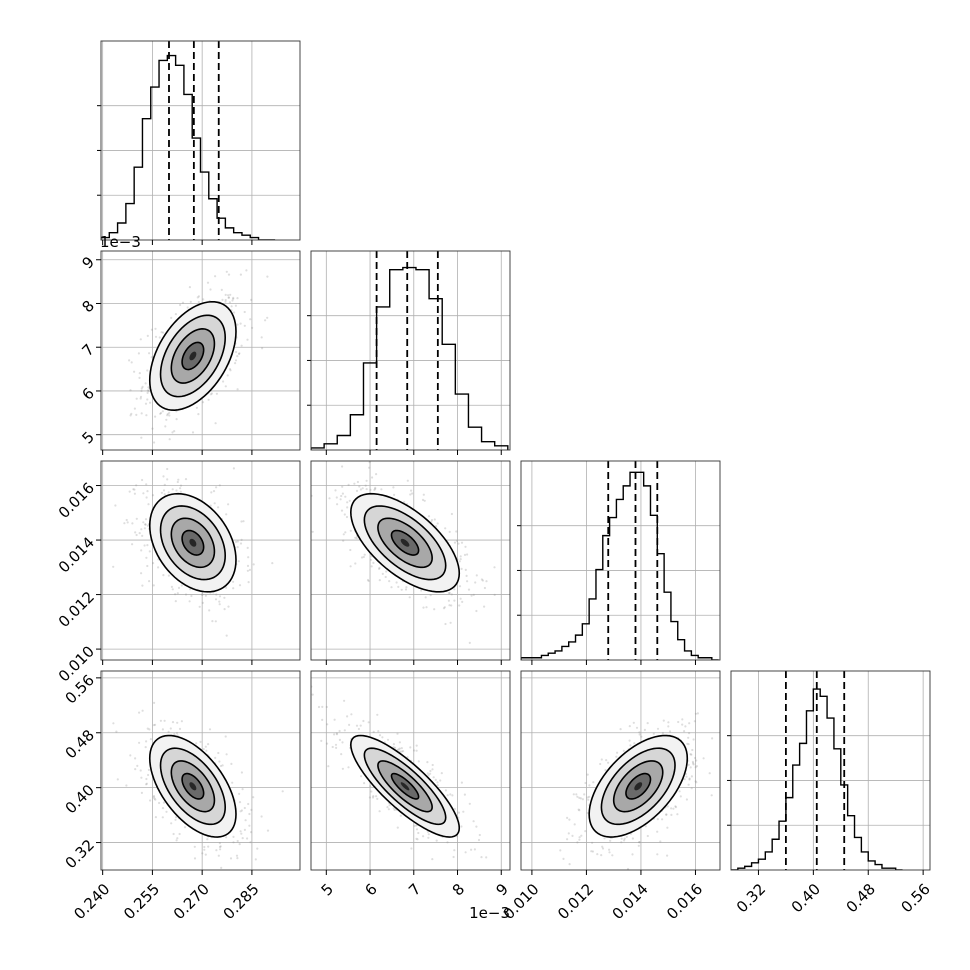 The image size is (970, 970). What do you see at coordinates (200, 350) in the screenshot?
I see `panel-frame` at bounding box center [200, 350].